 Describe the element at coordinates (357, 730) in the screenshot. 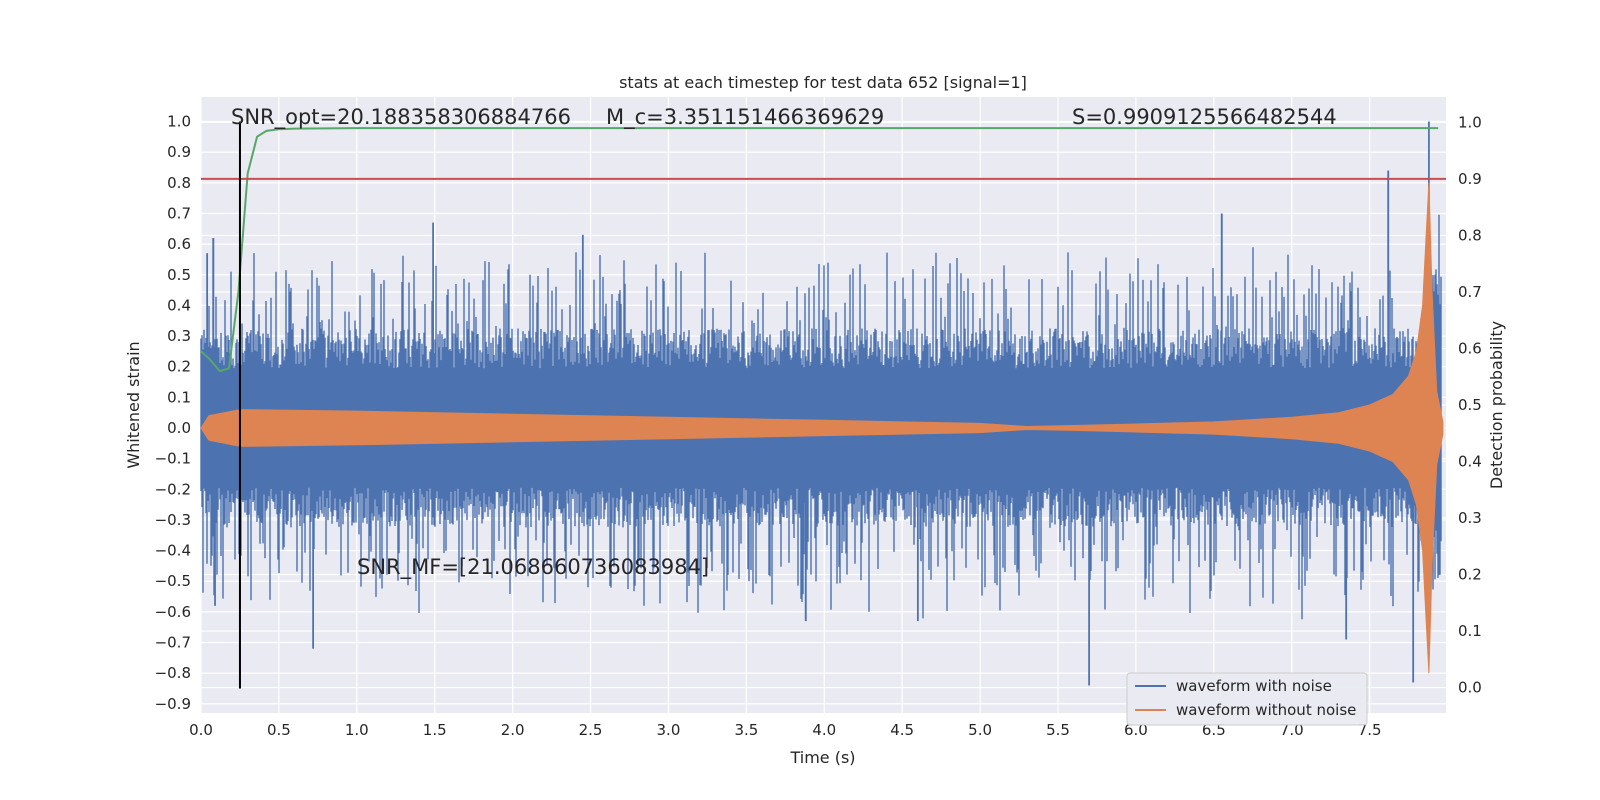

I see `x-tick-label: 1.0` at that location.